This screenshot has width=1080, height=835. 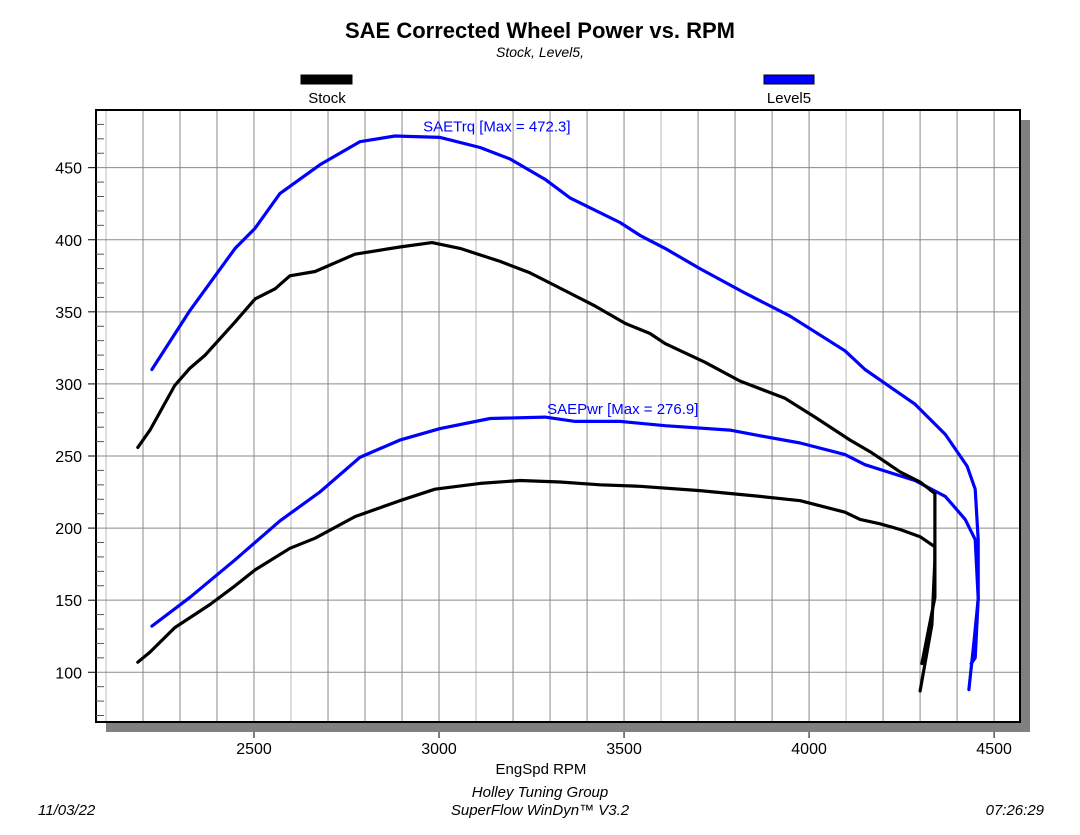 I want to click on y-tick-label: 200, so click(x=68, y=529).